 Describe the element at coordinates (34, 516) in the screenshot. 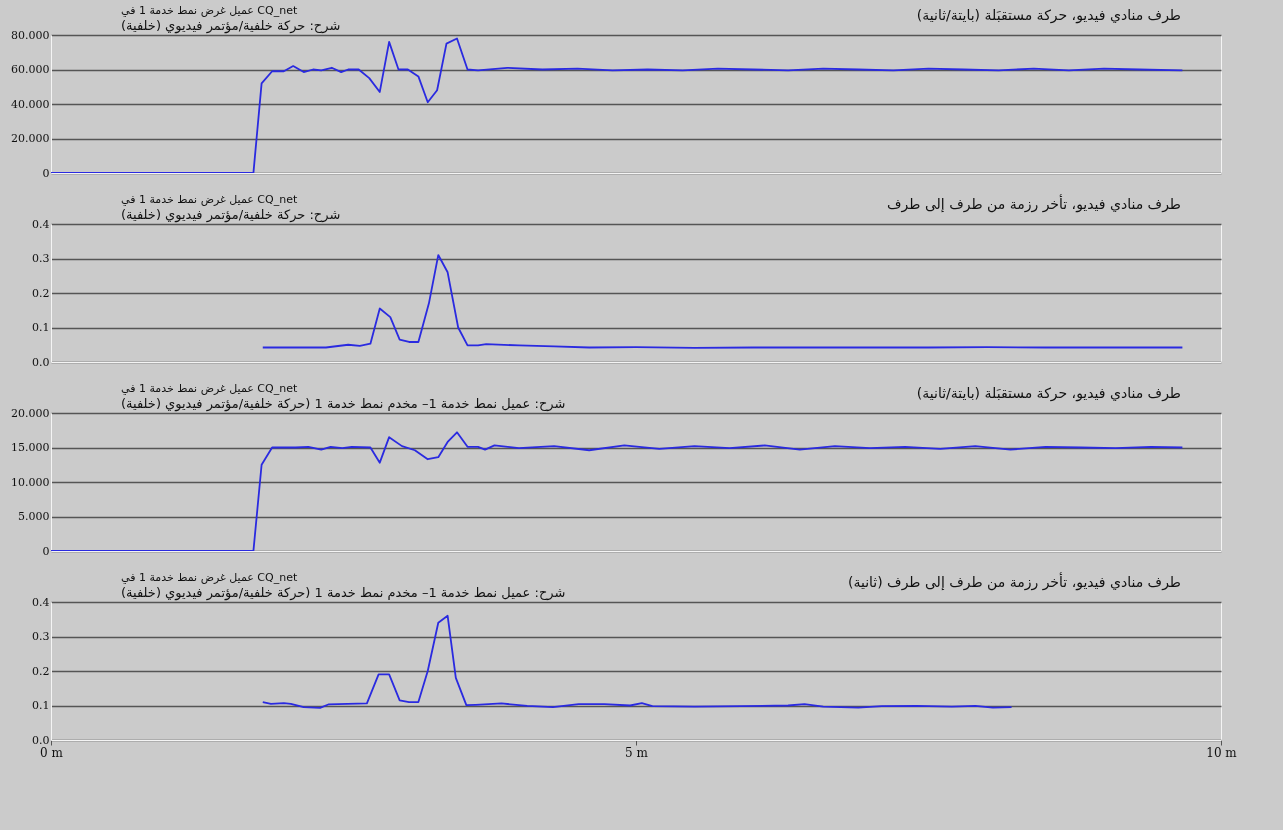

I see `y-tick-label: 5.000` at that location.